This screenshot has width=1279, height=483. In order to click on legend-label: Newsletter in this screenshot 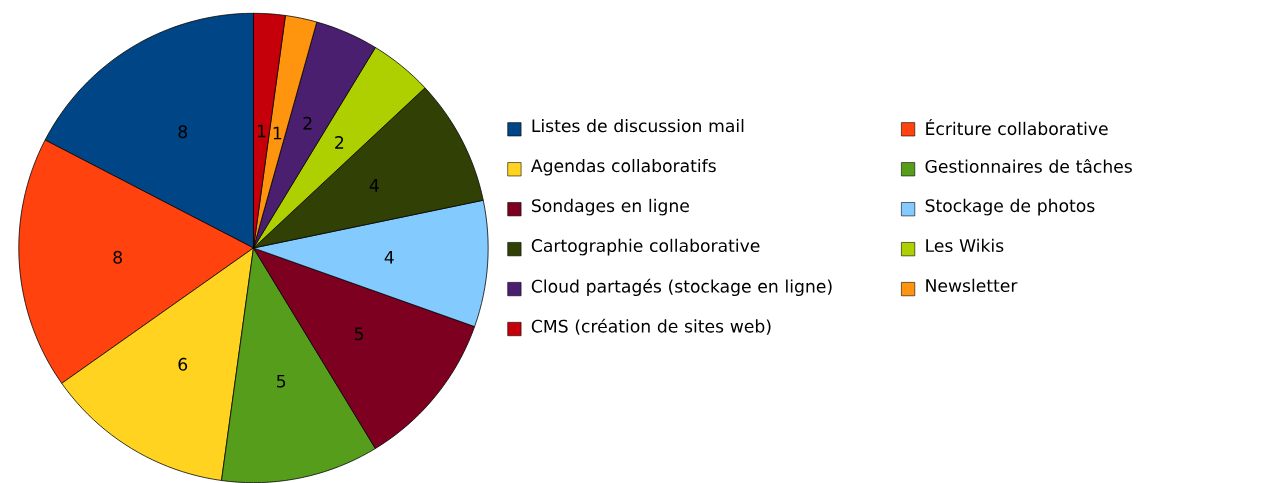, I will do `click(972, 285)`.